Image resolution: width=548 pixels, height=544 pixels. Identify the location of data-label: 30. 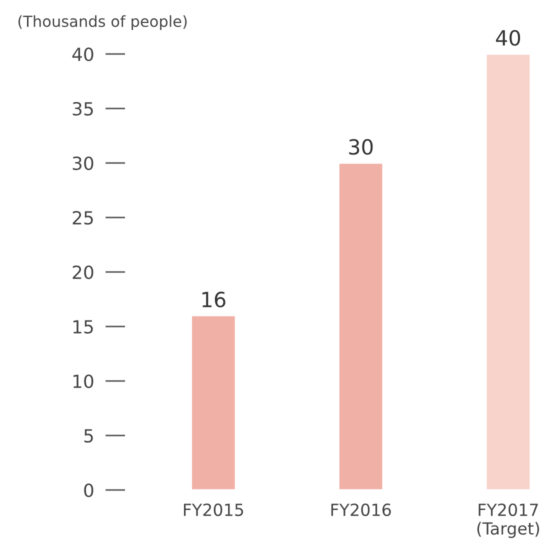
(361, 147).